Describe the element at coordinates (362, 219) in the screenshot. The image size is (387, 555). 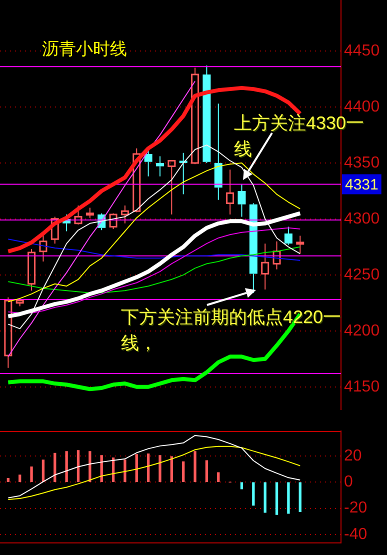
I see `y-tick-label: 4300` at that location.